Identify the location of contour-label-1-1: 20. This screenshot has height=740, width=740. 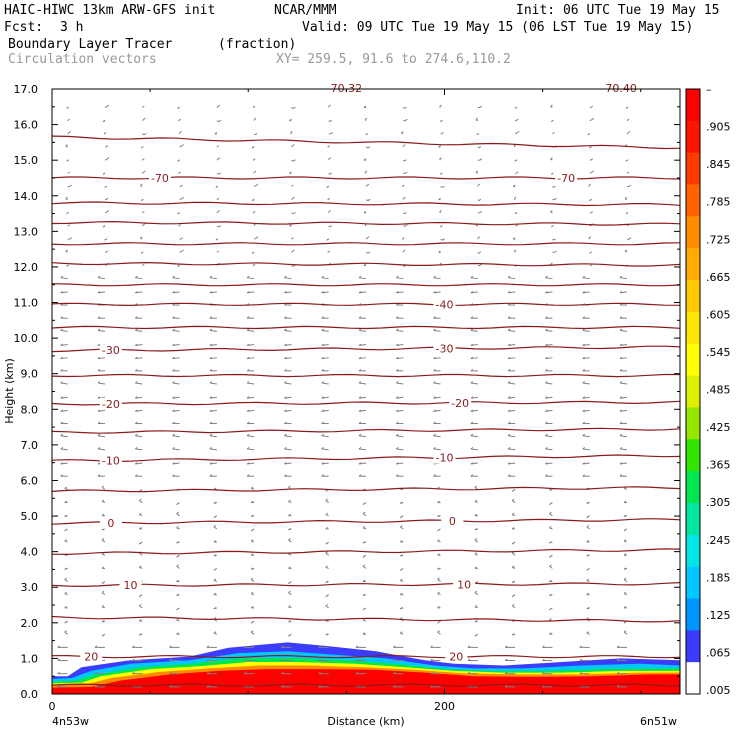
(456, 657).